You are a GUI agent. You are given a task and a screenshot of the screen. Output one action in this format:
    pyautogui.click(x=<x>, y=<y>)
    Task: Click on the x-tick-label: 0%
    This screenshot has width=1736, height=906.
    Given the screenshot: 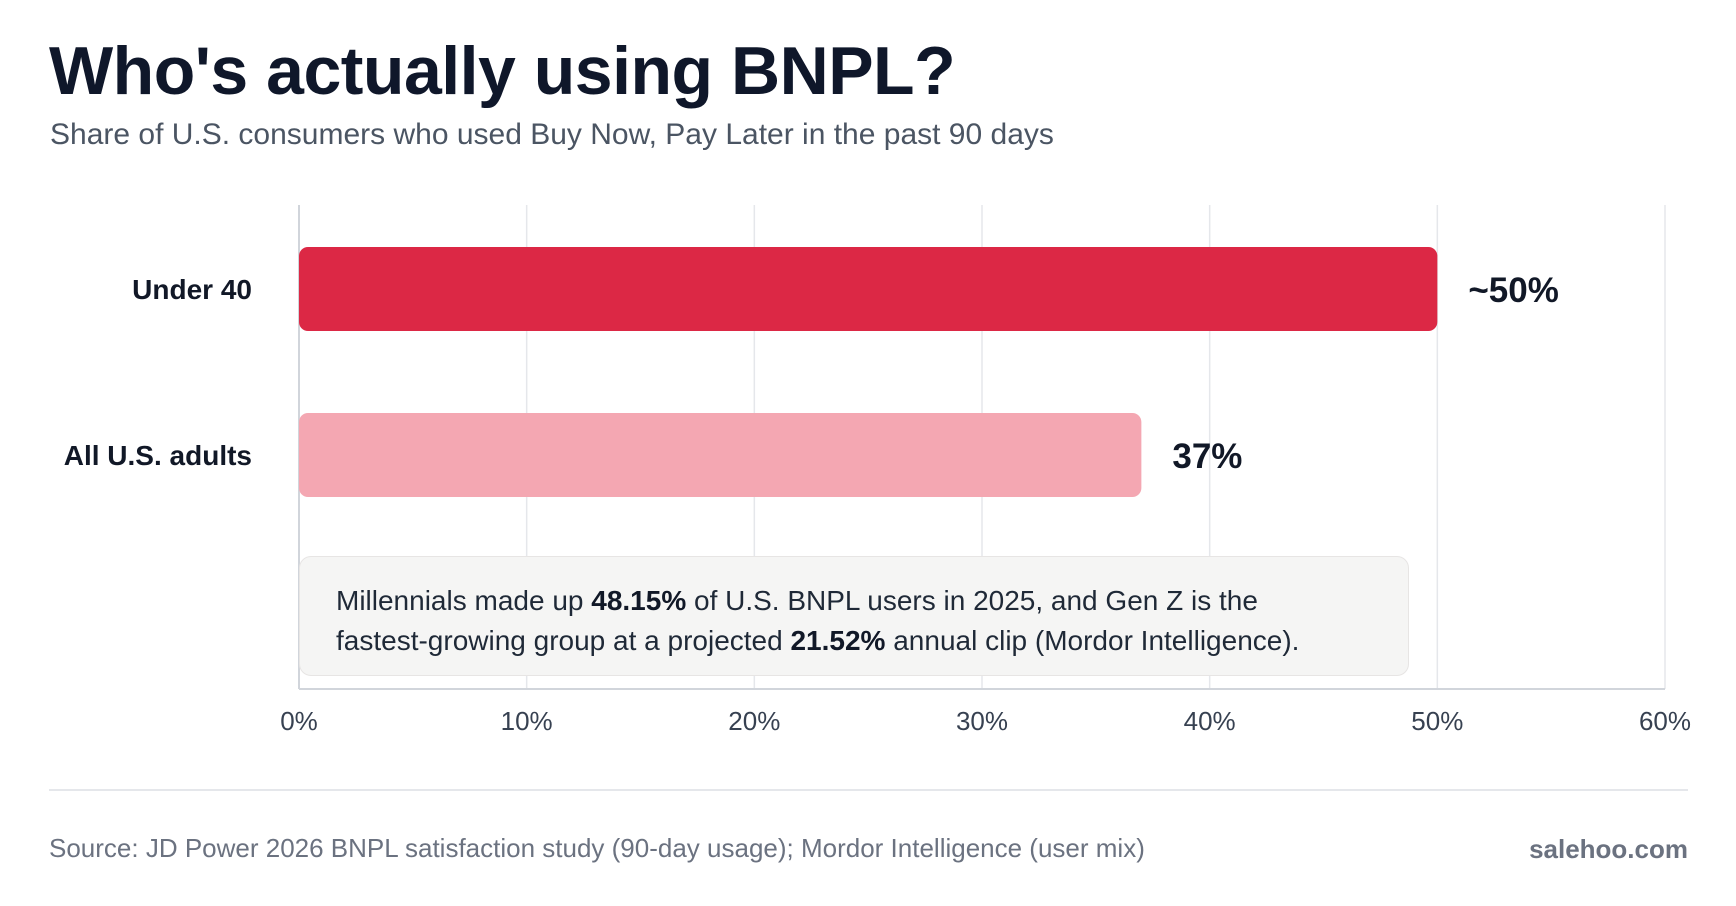 What is the action you would take?
    pyautogui.click(x=299, y=721)
    